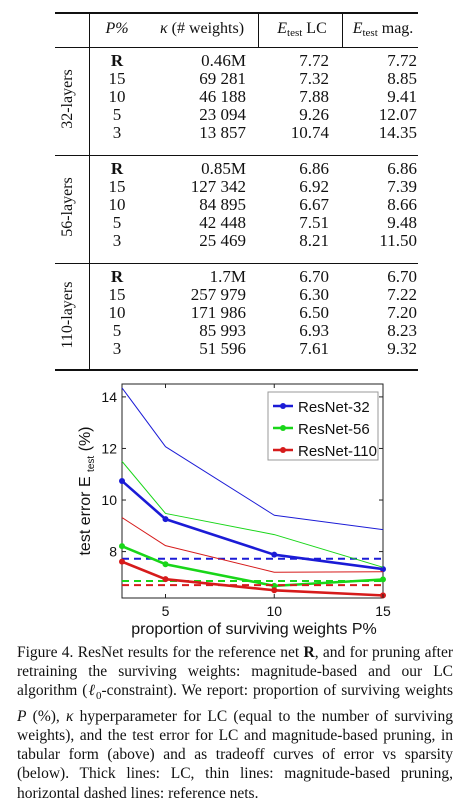 The image size is (467, 810). I want to click on y-tick-label: 8, so click(113, 552).